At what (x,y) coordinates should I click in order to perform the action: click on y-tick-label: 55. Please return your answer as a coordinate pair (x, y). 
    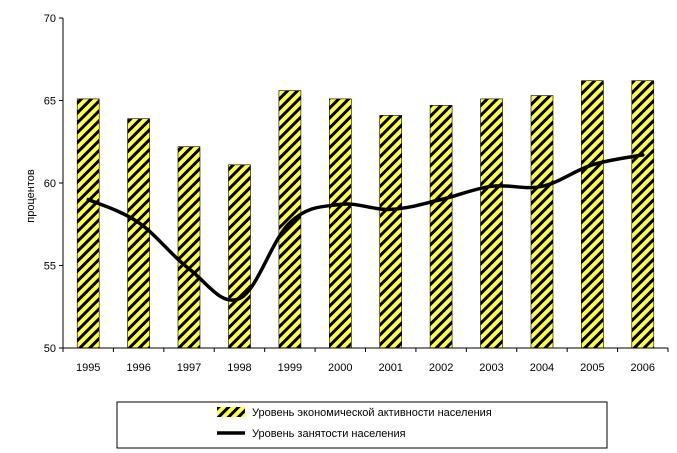
    Looking at the image, I should click on (50, 267).